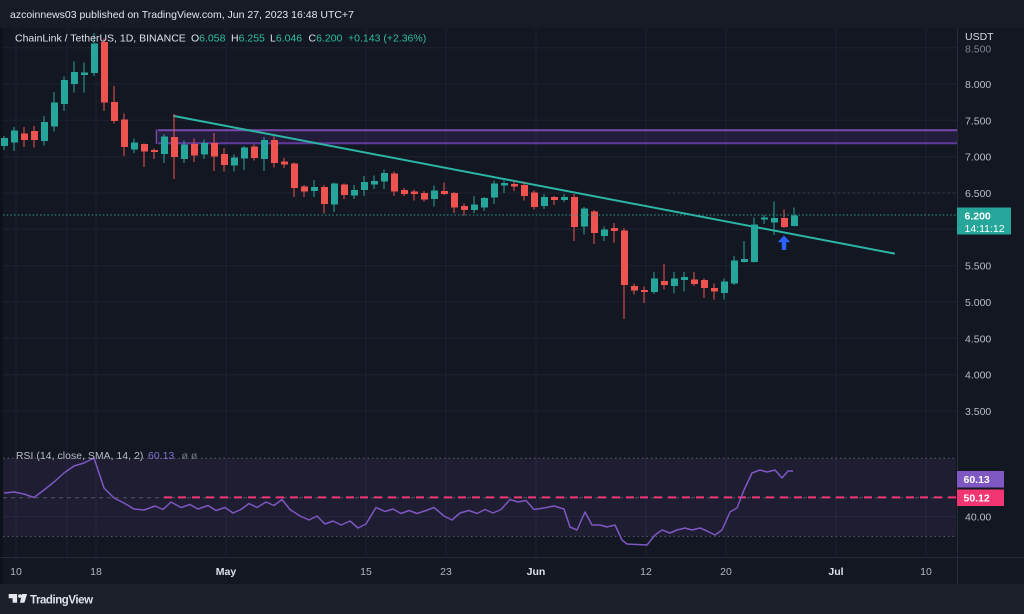 This screenshot has width=1024, height=614. I want to click on svg-text: 40.00, so click(978, 518).